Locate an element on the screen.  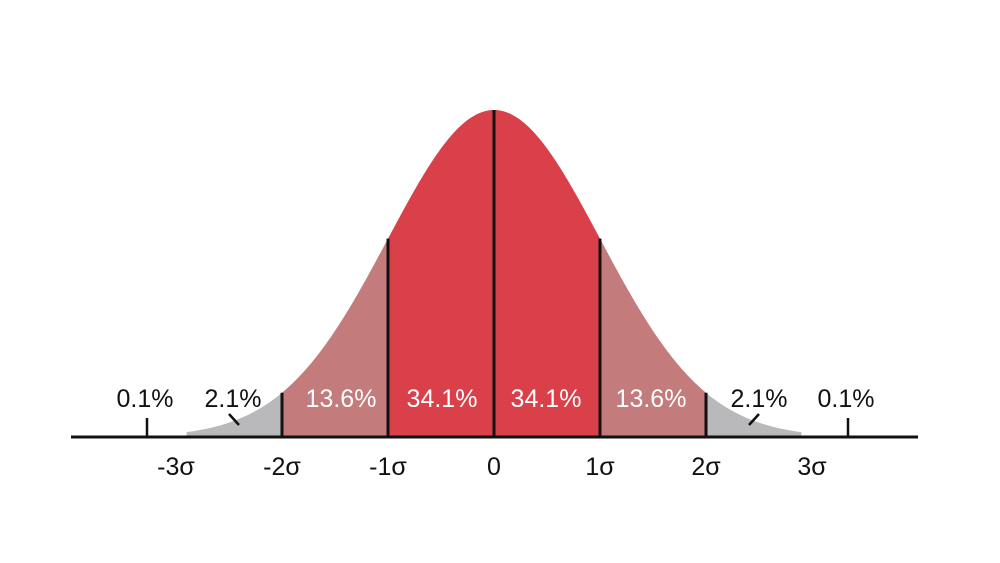
x-tick-label: 3σ is located at coordinates (812, 467).